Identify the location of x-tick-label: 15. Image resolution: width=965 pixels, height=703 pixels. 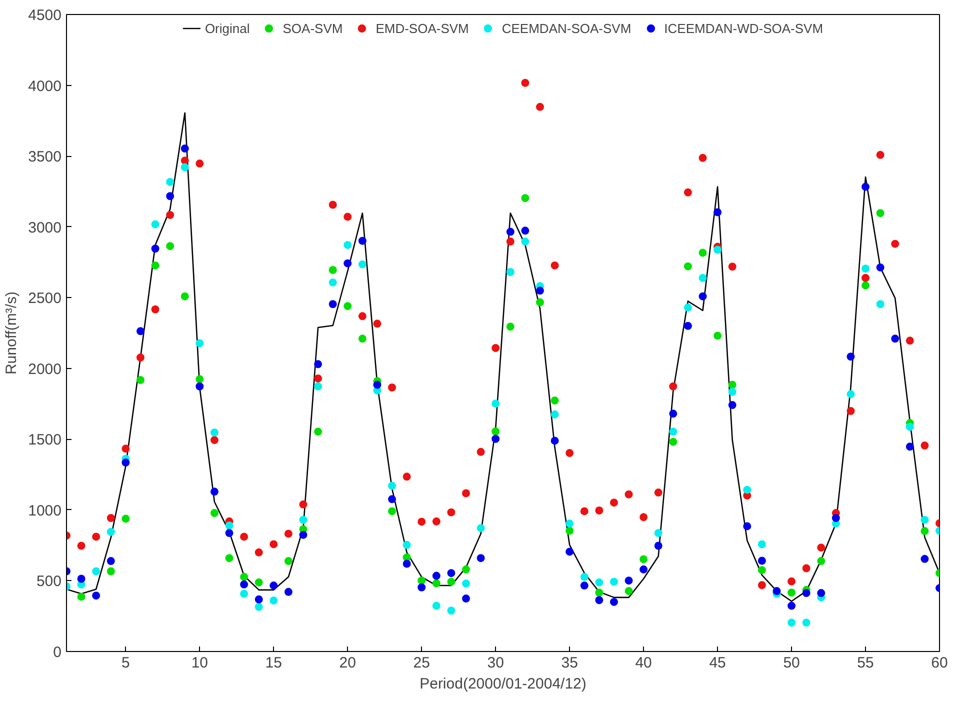
(273, 663).